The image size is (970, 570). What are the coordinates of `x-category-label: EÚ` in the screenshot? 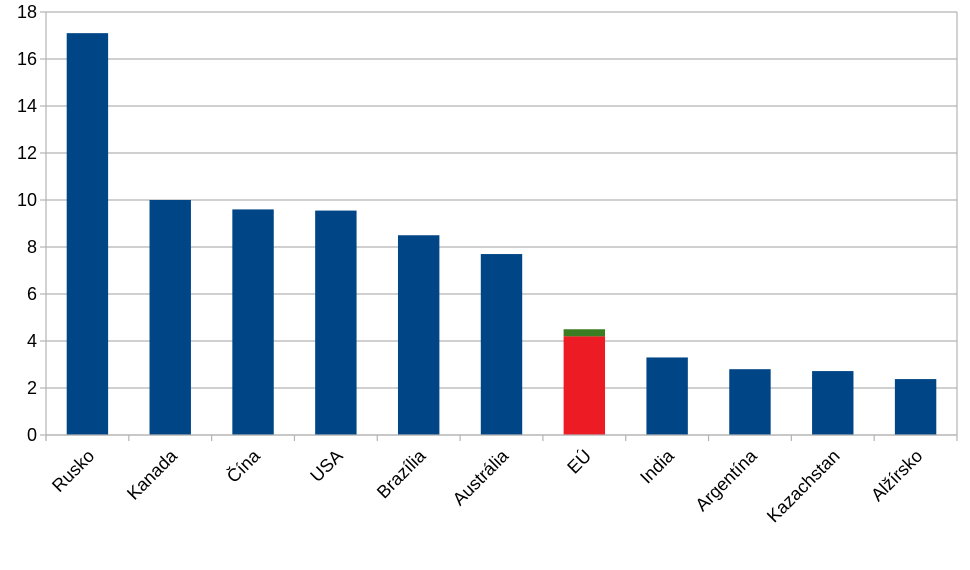 It's located at (579, 461).